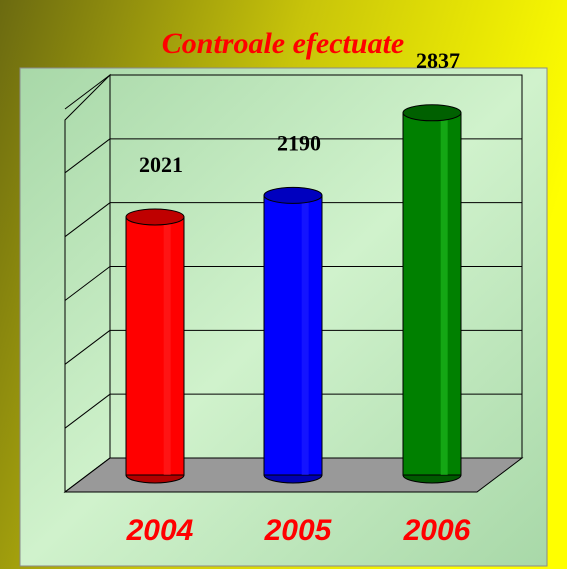  What do you see at coordinates (161, 164) in the screenshot?
I see `value-label: 2021` at bounding box center [161, 164].